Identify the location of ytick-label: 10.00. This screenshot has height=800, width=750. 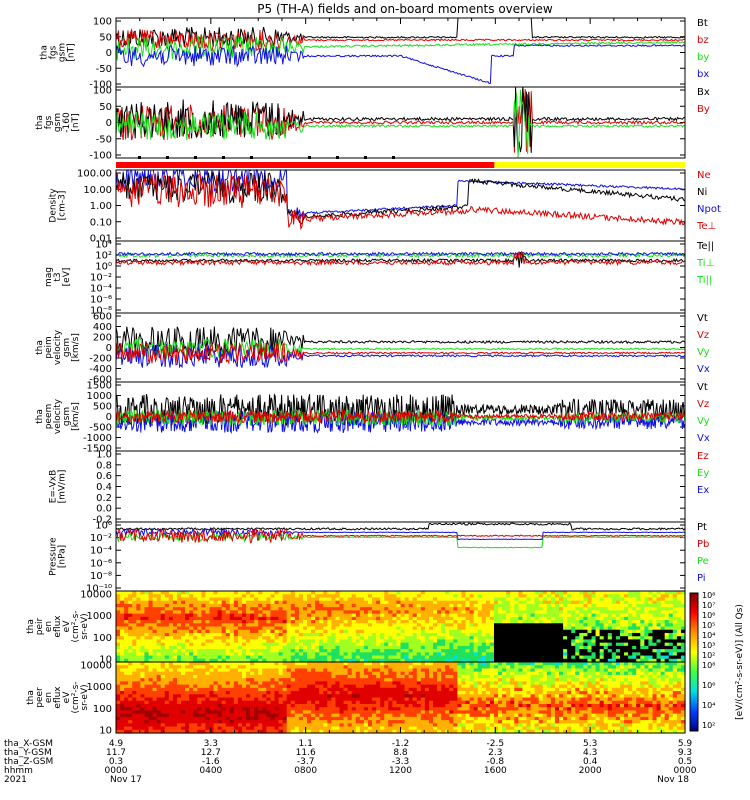
(97, 190).